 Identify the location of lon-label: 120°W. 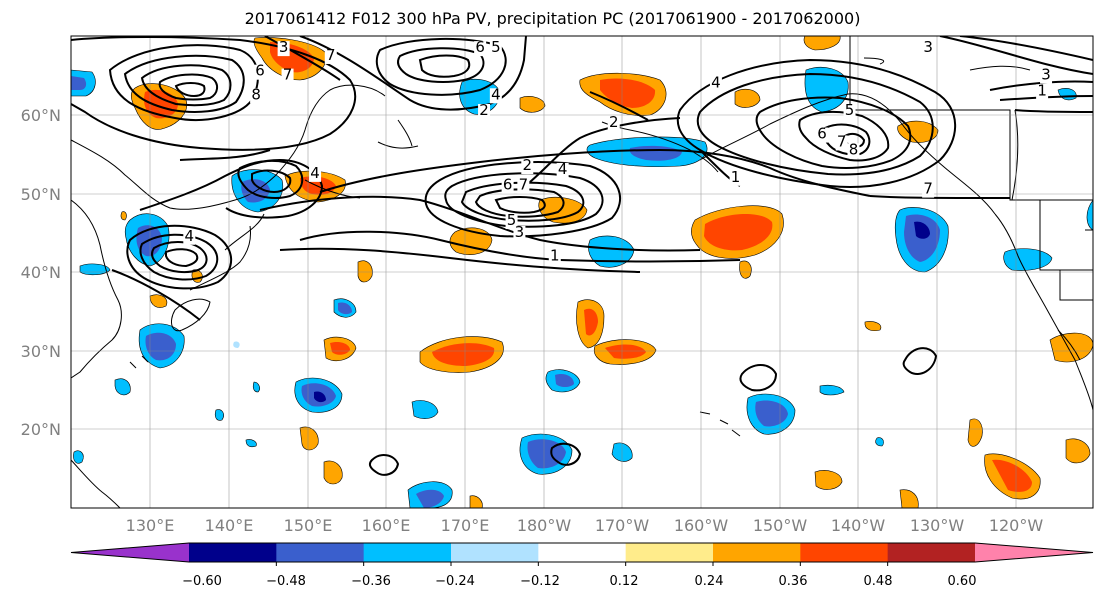
(1016, 525).